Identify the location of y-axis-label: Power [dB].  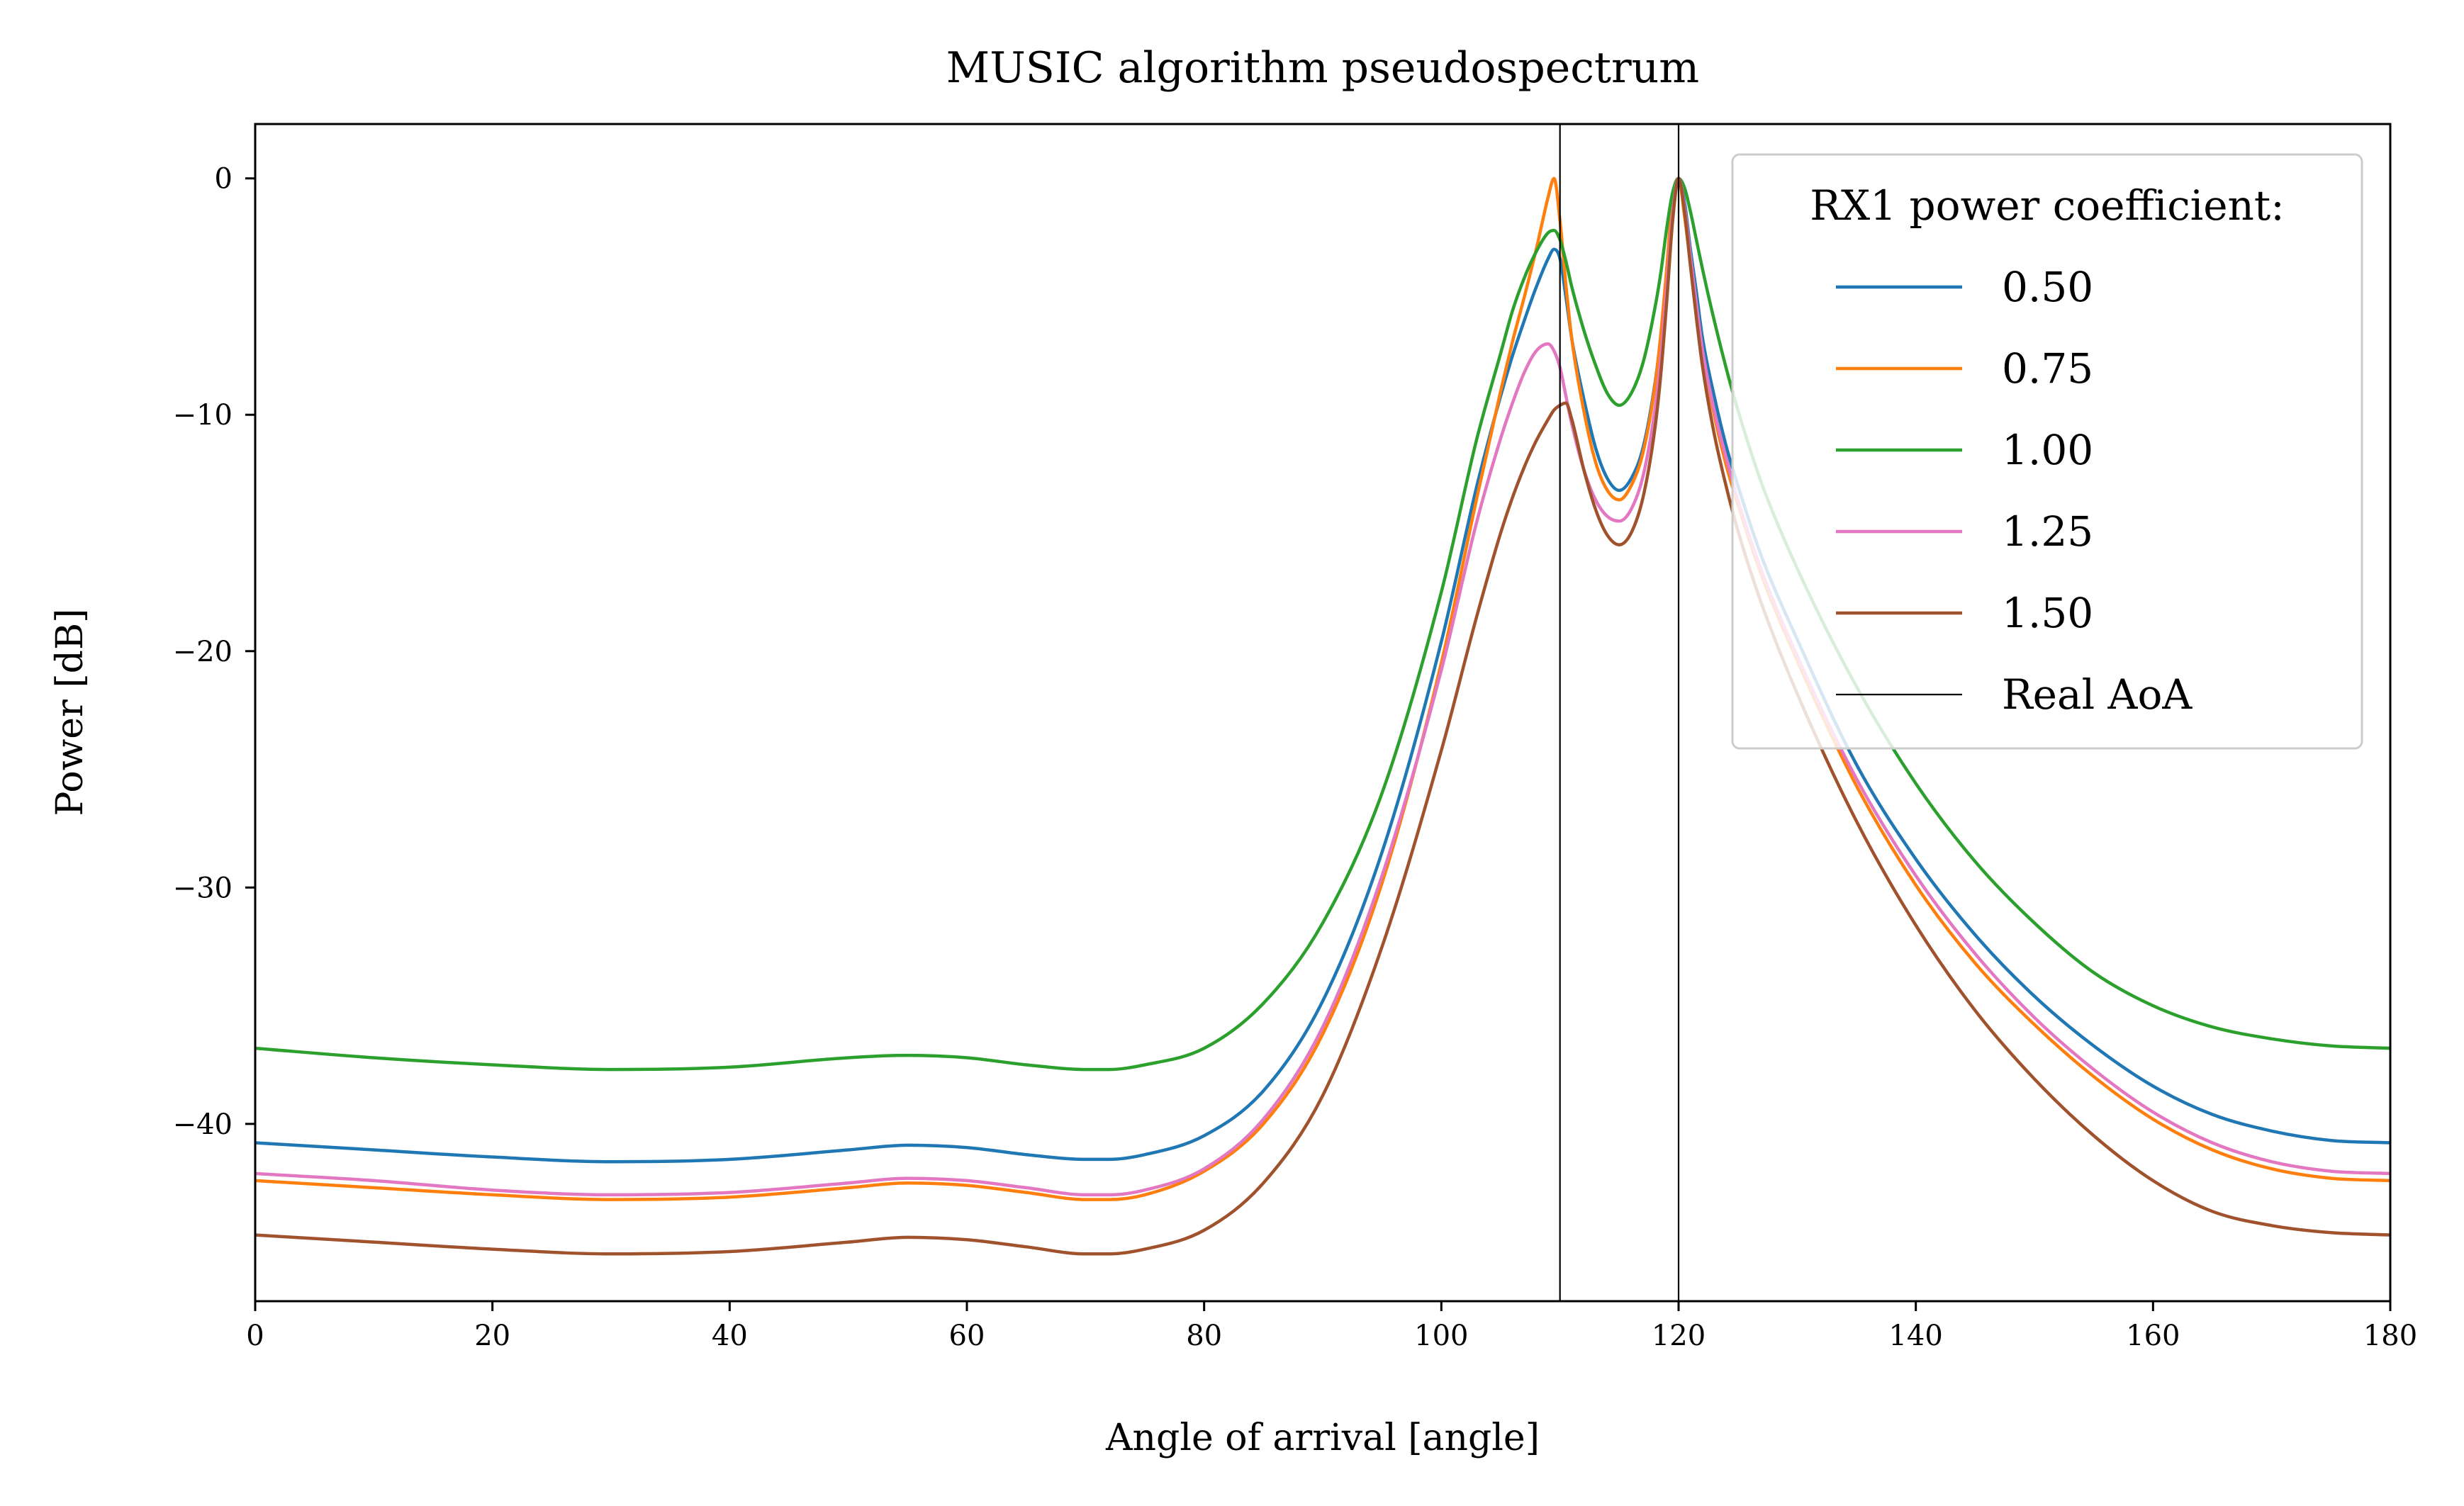
(70, 712).